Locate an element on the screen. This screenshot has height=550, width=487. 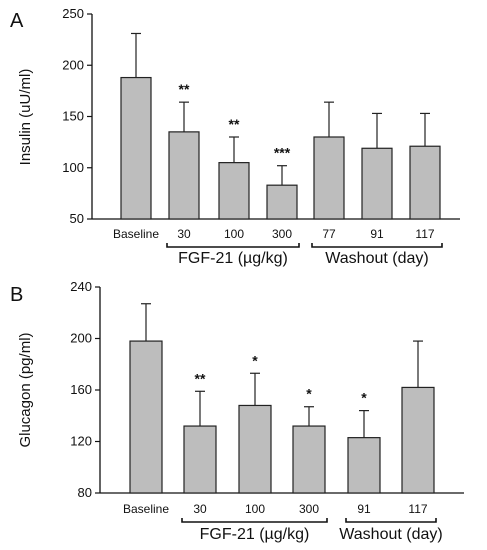
y-axis-label: Glucagon (pg/ml) is located at coordinates (25, 389).